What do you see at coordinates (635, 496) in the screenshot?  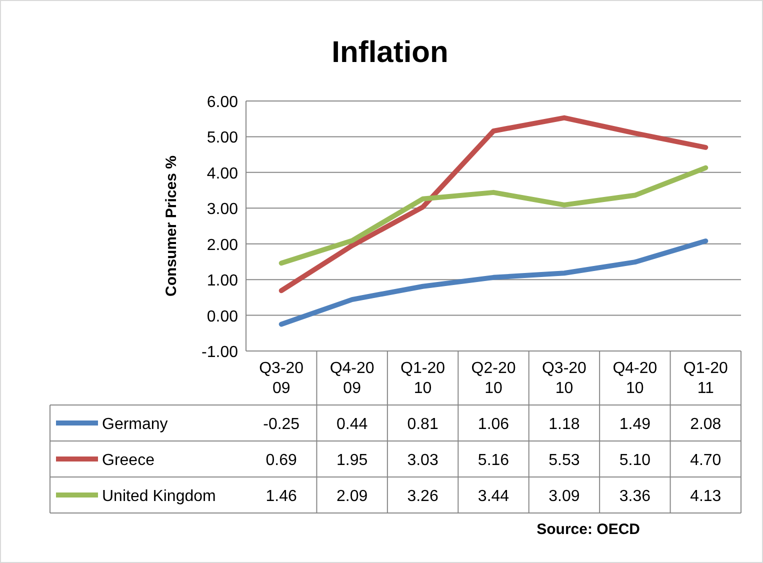 I see `data-label: 3.36` at bounding box center [635, 496].